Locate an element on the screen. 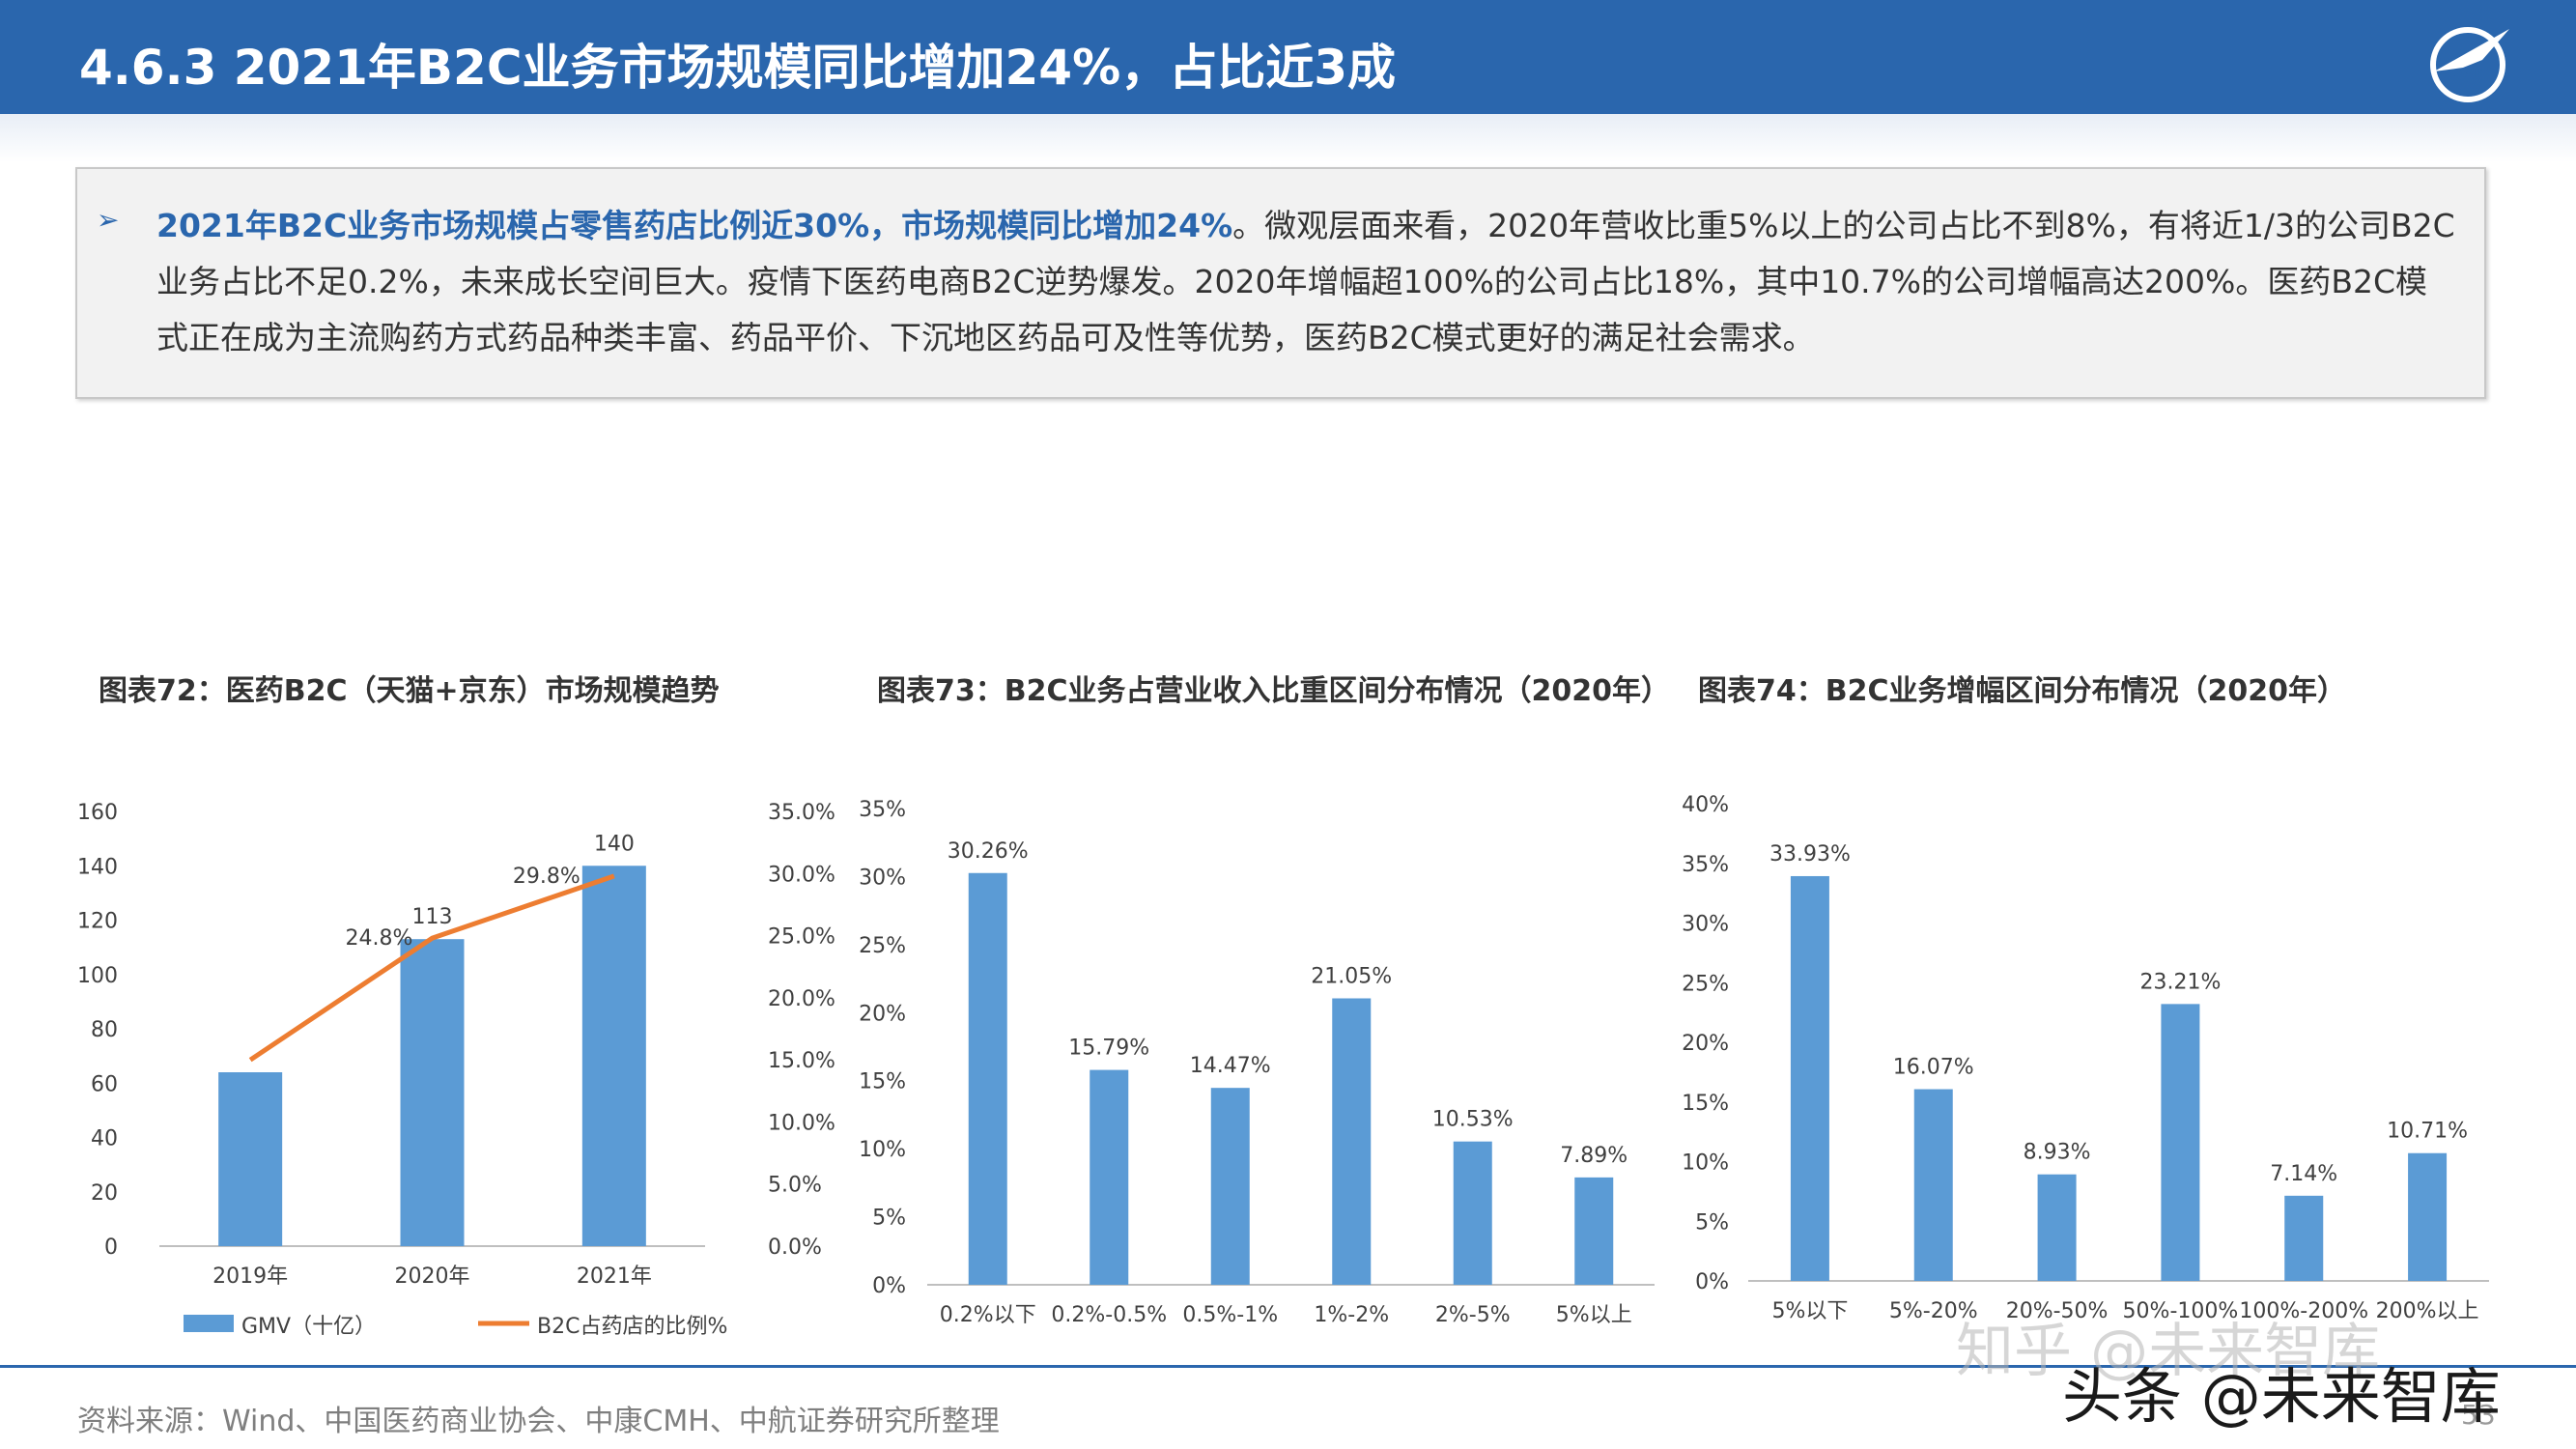 This screenshot has width=2576, height=1449. chart74-category-label: 200%以上 is located at coordinates (2427, 1311).